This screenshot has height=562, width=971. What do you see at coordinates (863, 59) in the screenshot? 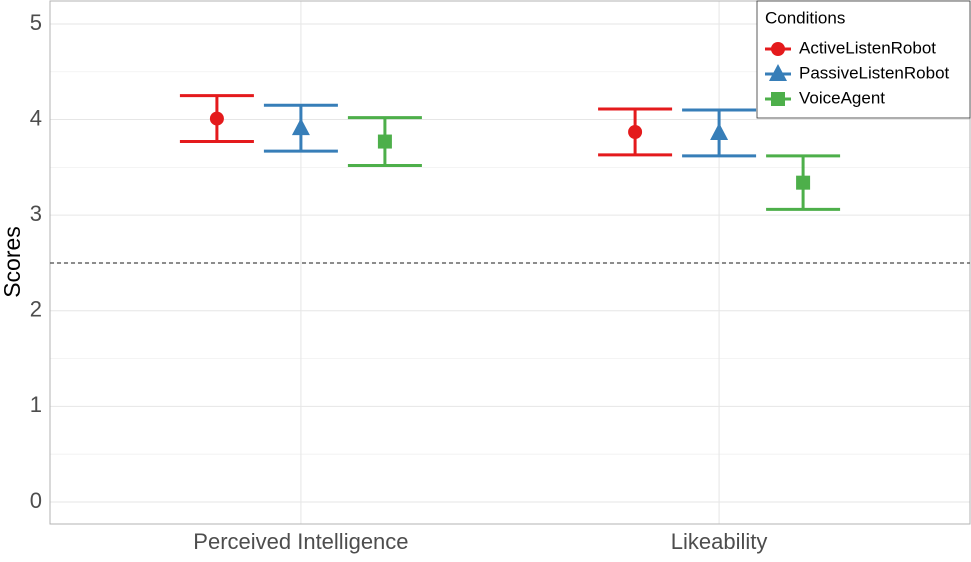
I see `legend-box` at bounding box center [863, 59].